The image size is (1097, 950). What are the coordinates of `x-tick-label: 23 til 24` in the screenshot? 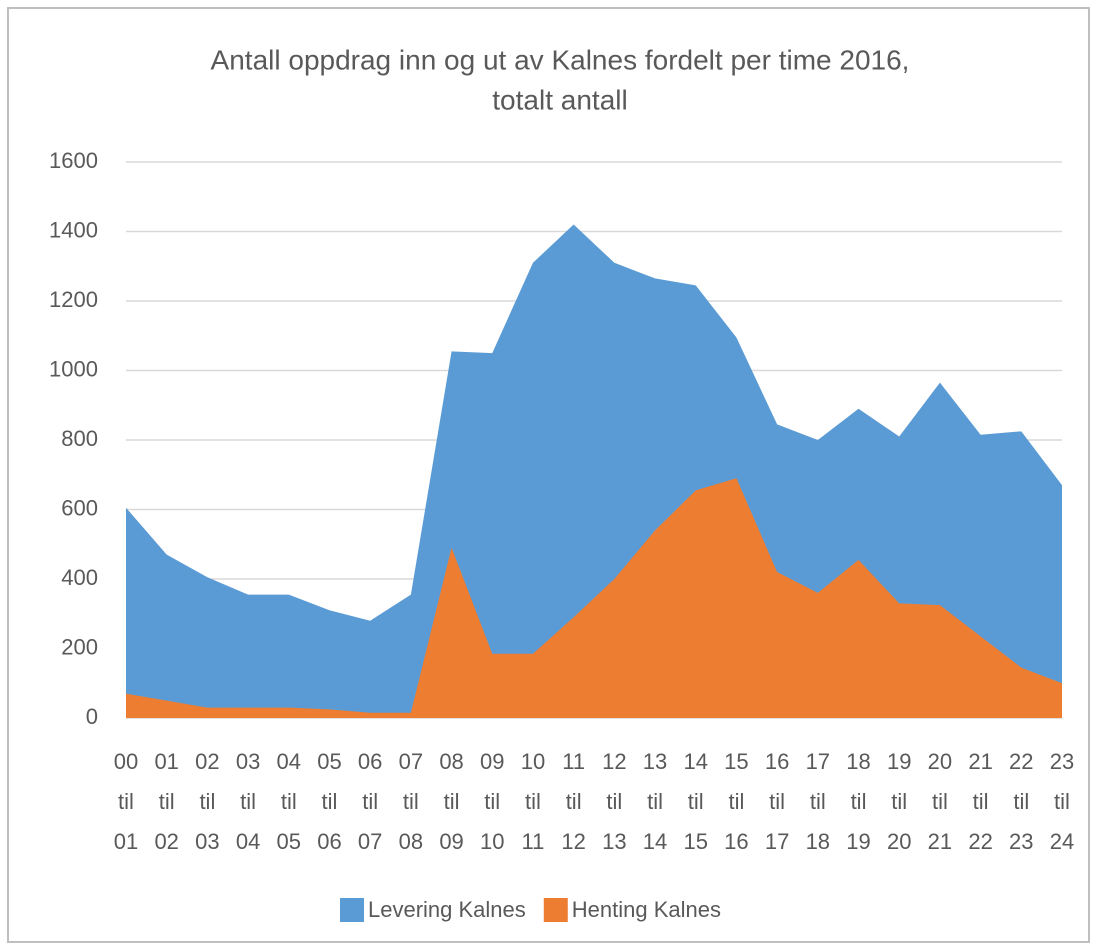 It's located at (1062, 801).